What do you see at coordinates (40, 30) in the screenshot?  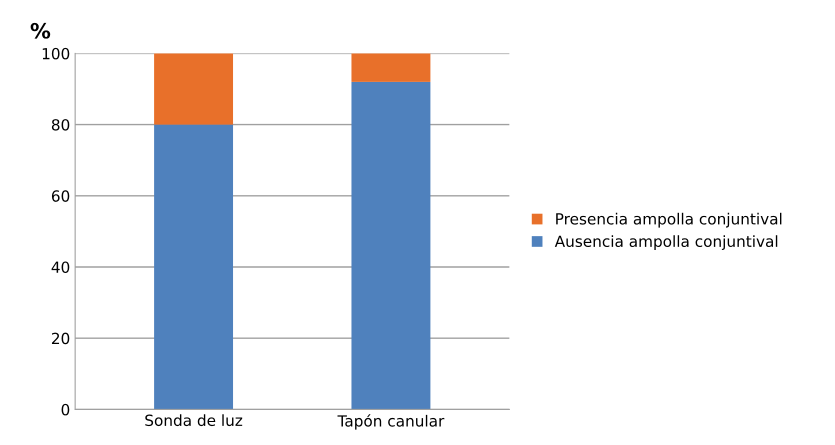 I see `y-axis-title: %` at bounding box center [40, 30].